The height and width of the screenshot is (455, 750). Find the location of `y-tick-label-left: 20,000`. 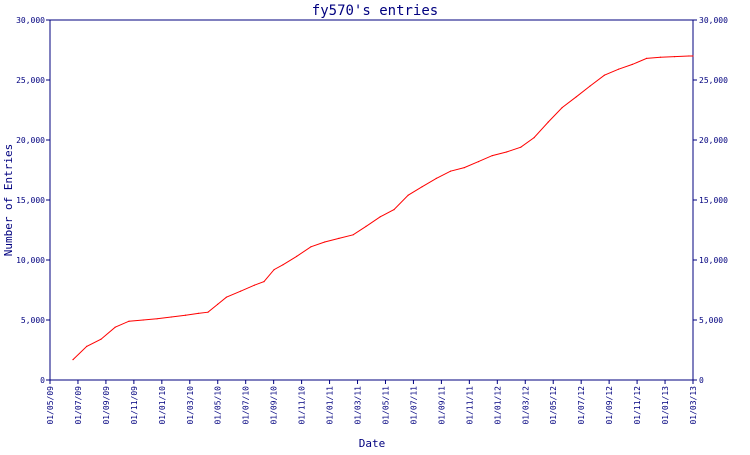

y-tick-label-left: 20,000 is located at coordinates (30, 140).